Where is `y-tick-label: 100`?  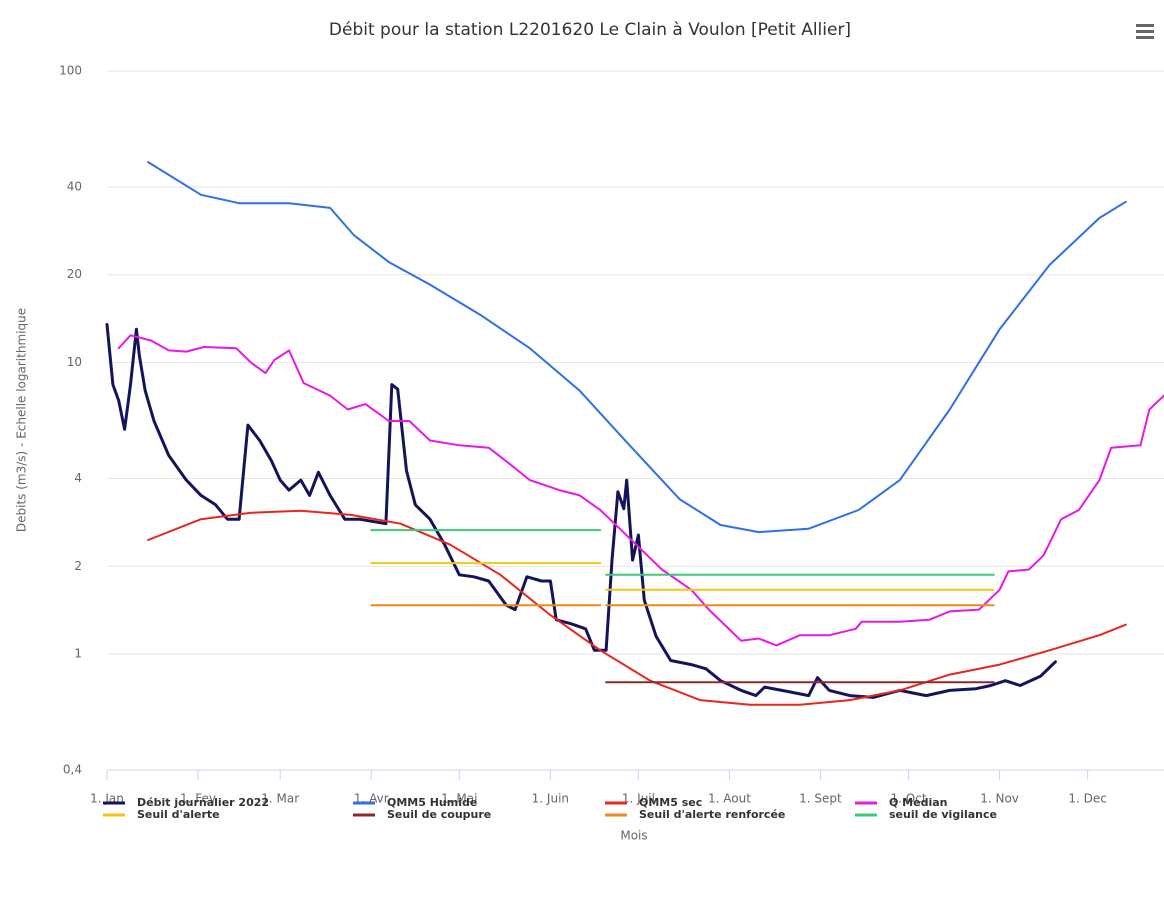
y-tick-label: 100 is located at coordinates (70, 71).